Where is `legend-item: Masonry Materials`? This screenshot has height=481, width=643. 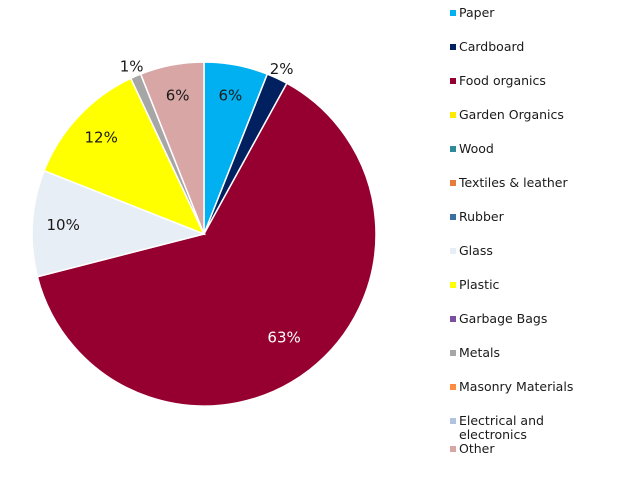 legend-item: Masonry Materials is located at coordinates (545, 397).